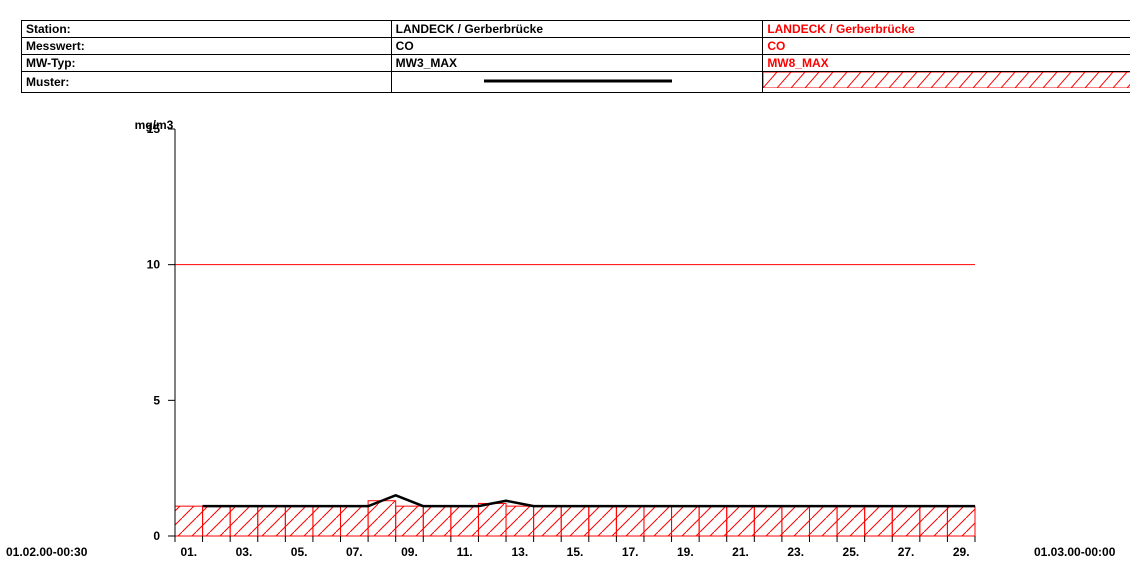 The image size is (1130, 574). Describe the element at coordinates (154, 265) in the screenshot. I see `y-tick-label: 10` at that location.